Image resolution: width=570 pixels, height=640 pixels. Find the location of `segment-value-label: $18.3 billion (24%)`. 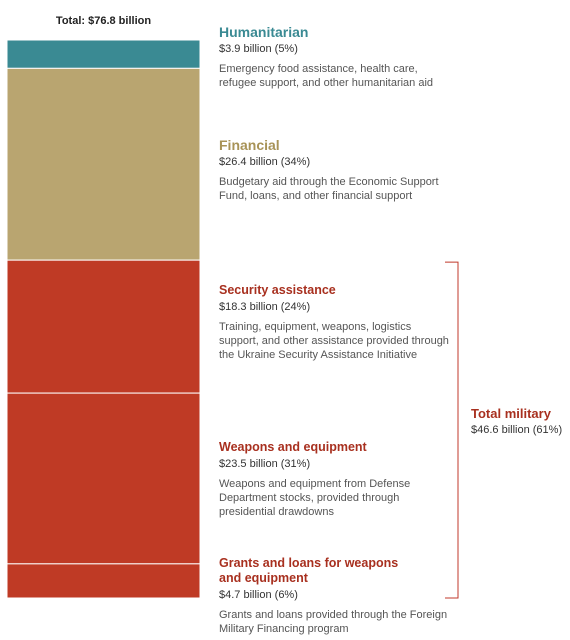

segment-value-label: $18.3 billion (24%) is located at coordinates (265, 307).